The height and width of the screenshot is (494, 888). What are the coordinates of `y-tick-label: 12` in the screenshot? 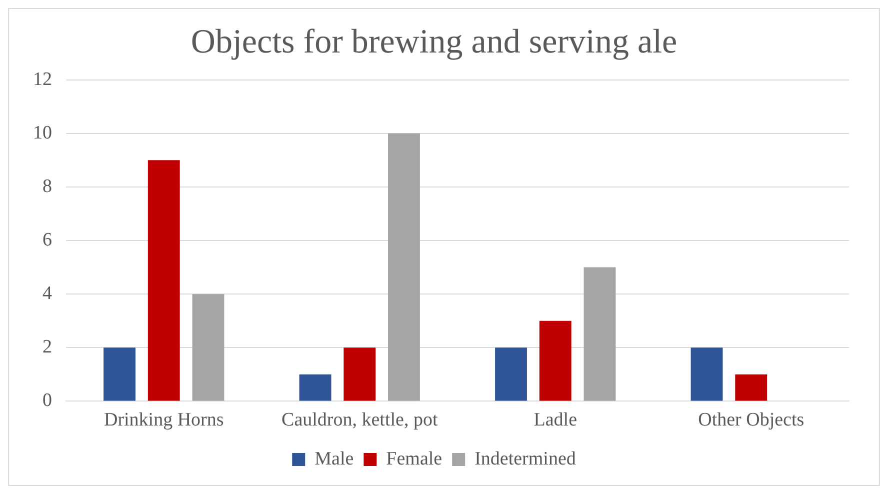 It's located at (42, 79).